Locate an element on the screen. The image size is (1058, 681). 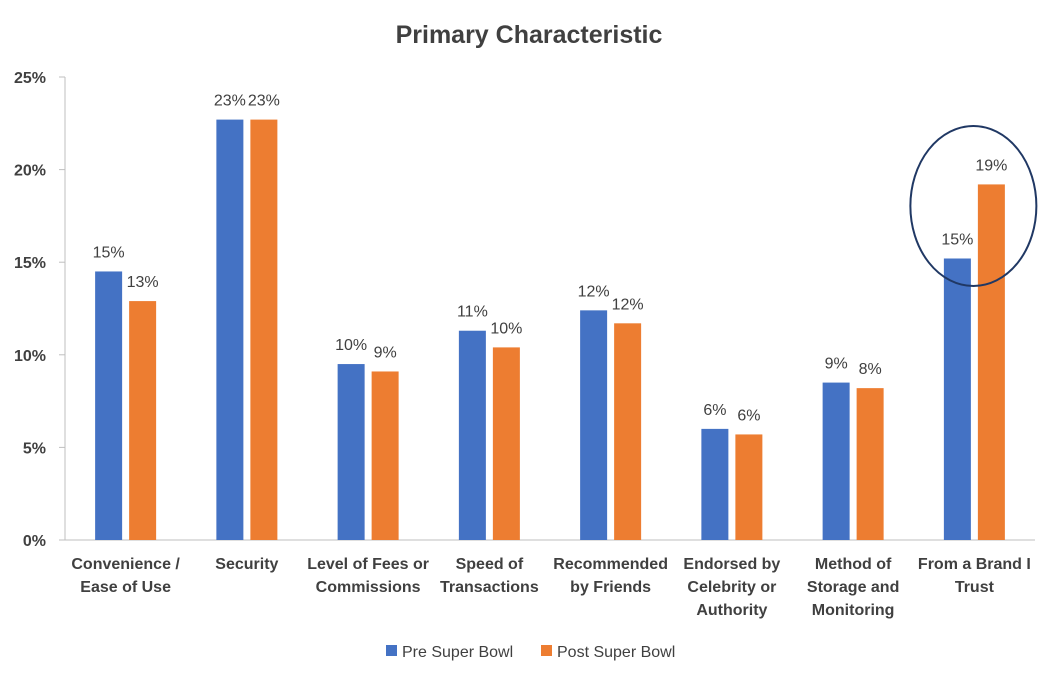
category-label: Celebrity or is located at coordinates (731, 587).